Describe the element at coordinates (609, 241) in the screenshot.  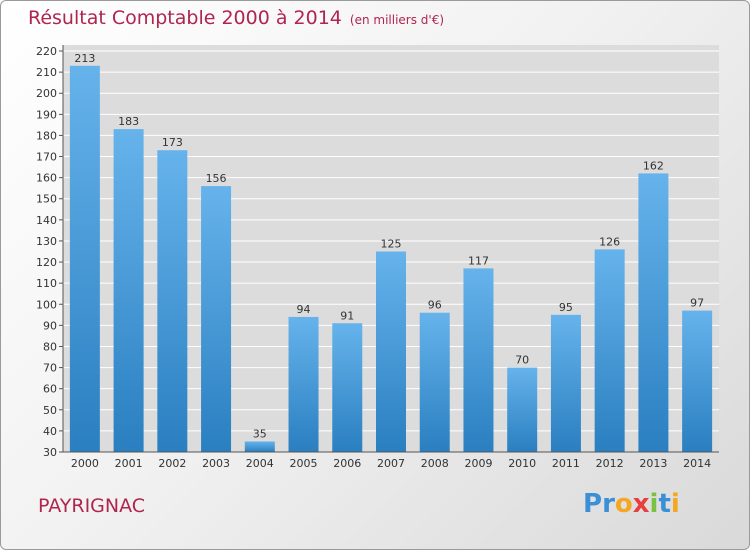
I see `bar-value-label: 126` at that location.